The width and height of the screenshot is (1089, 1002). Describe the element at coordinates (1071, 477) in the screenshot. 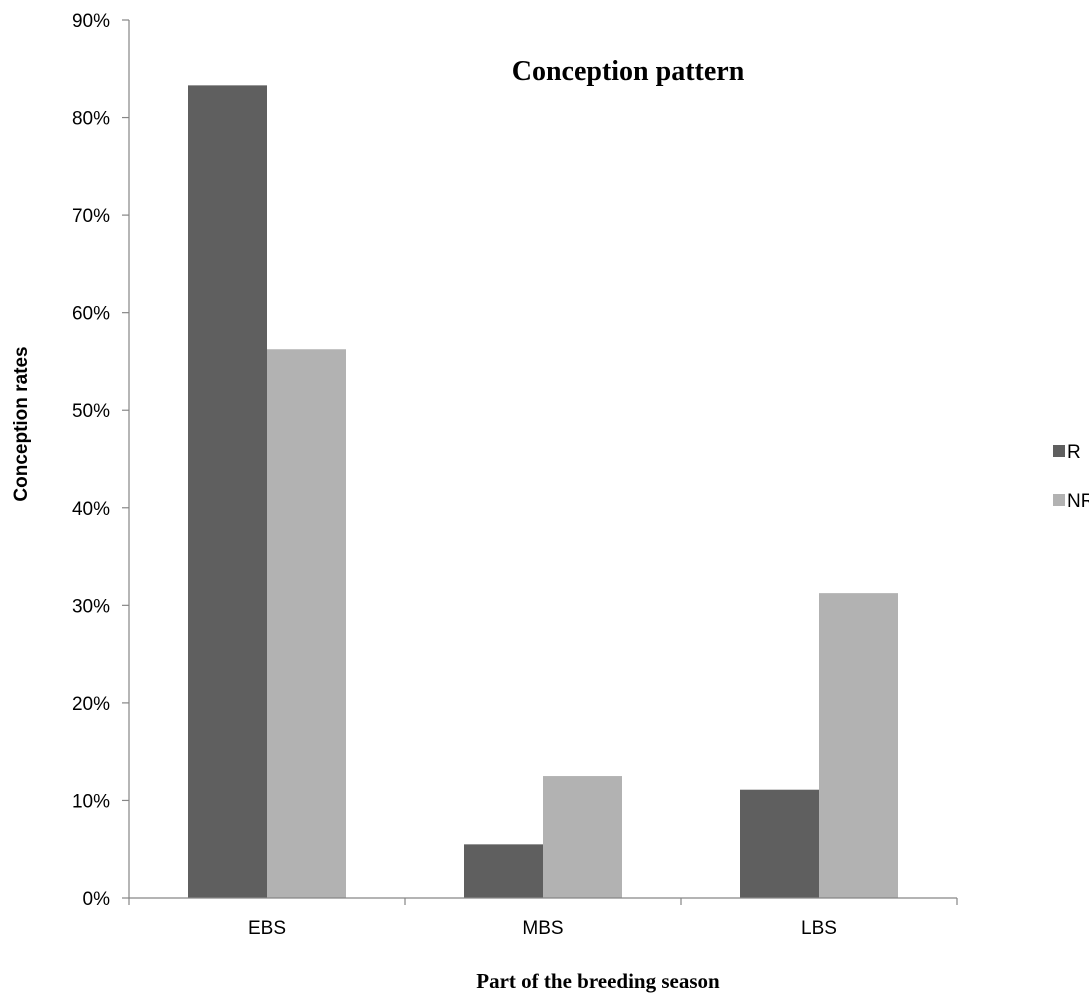

I see `legend: R NR` at that location.